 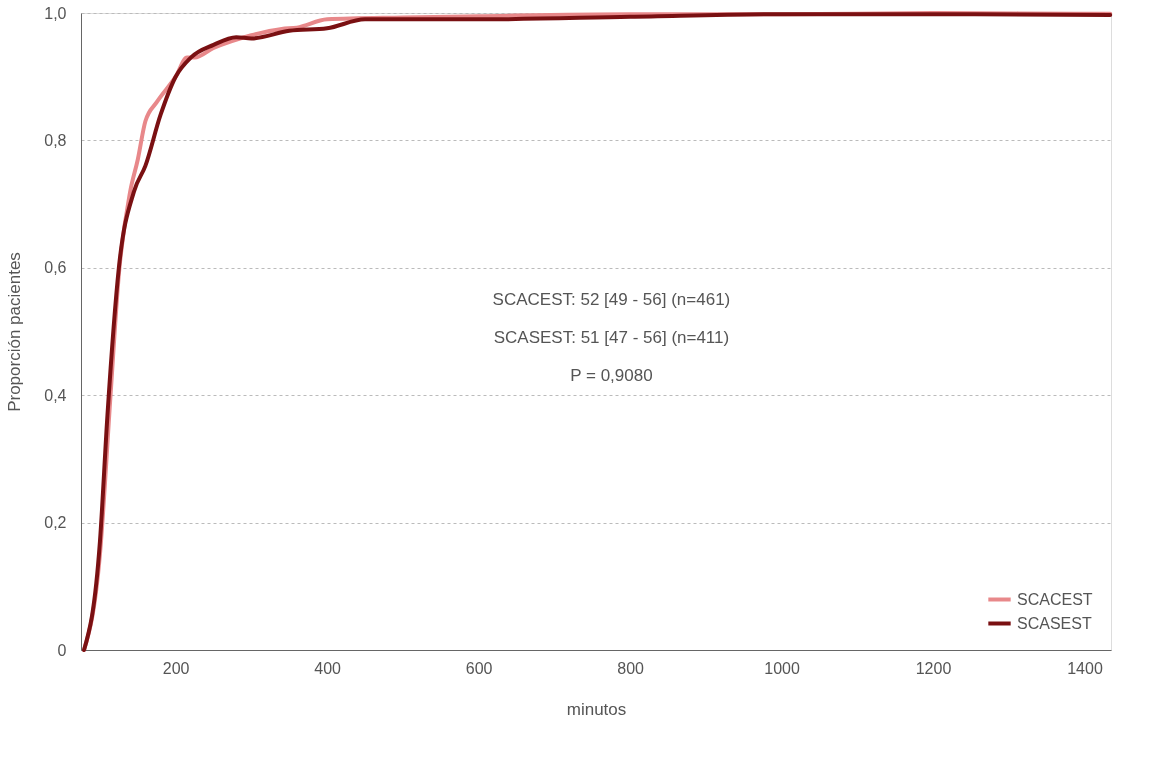 I want to click on y-tick-label: 0,4, so click(x=55, y=395).